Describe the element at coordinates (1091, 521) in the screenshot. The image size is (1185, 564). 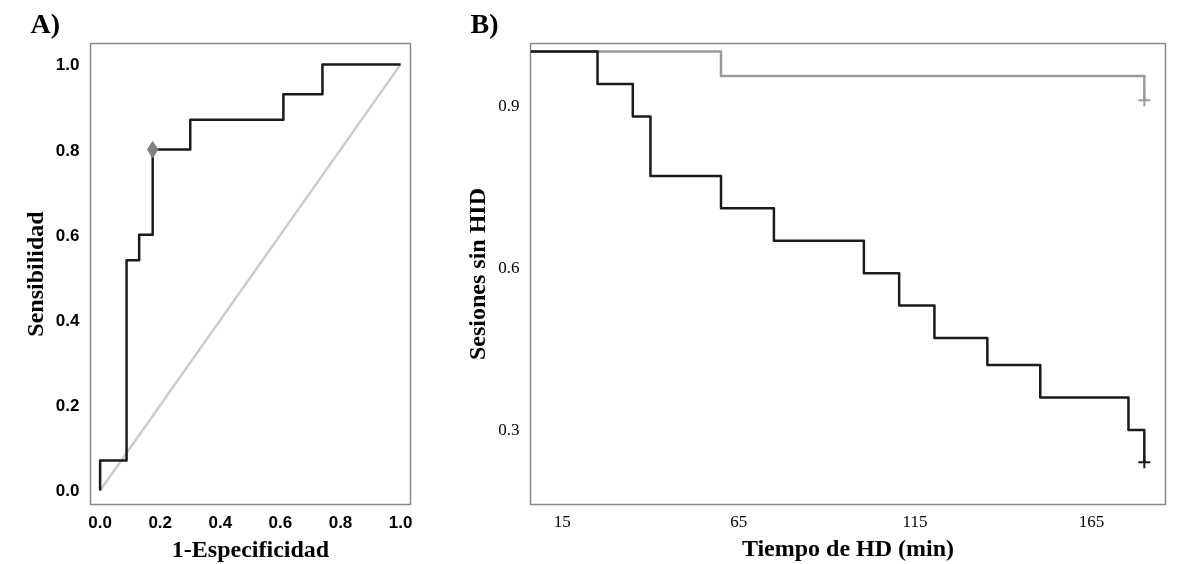
I see `x-tick-label: 165` at that location.